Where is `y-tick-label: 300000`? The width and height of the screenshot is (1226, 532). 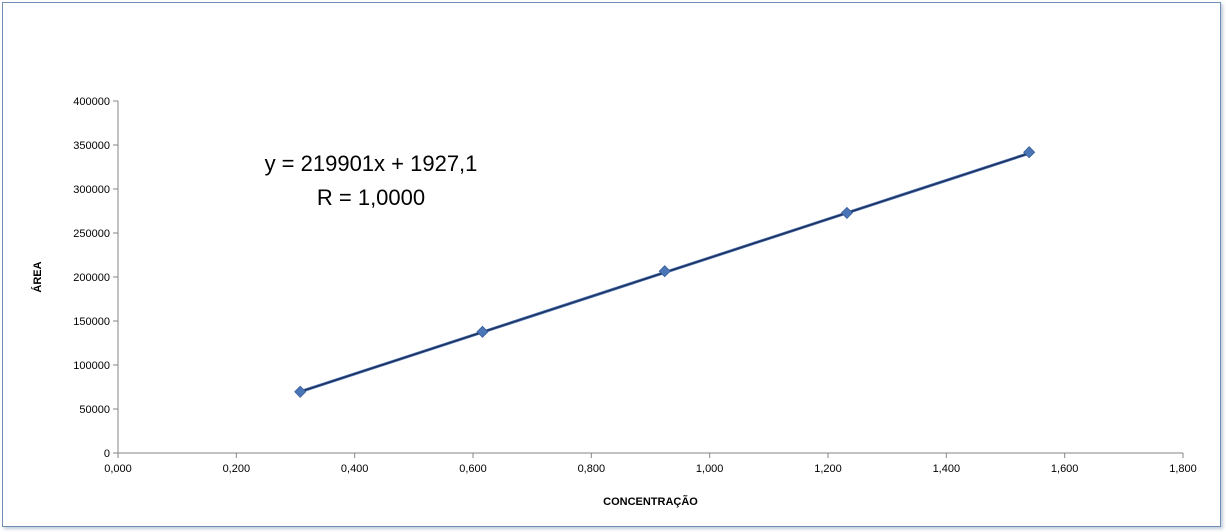
y-tick-label: 300000 is located at coordinates (91, 190).